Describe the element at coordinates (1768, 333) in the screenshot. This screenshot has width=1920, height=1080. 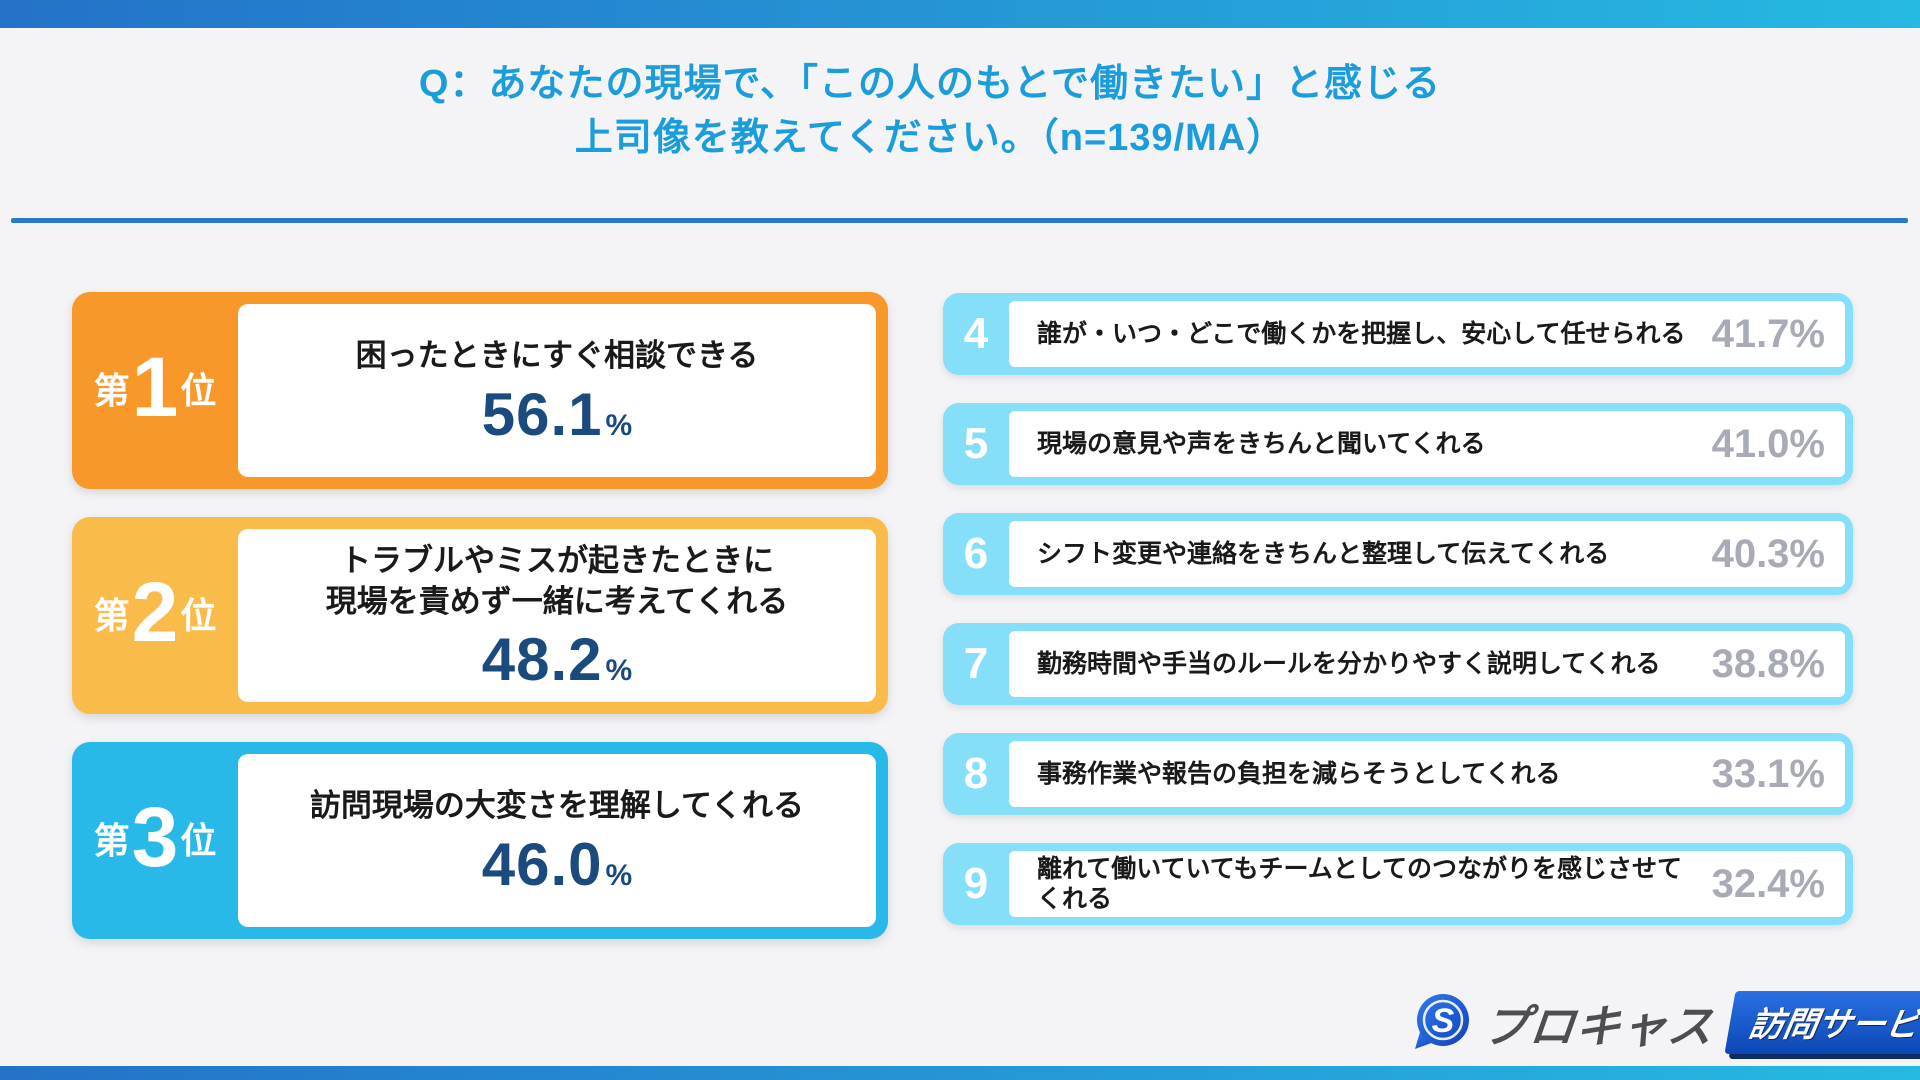
I see `rank-4-percent: 41.7%` at that location.